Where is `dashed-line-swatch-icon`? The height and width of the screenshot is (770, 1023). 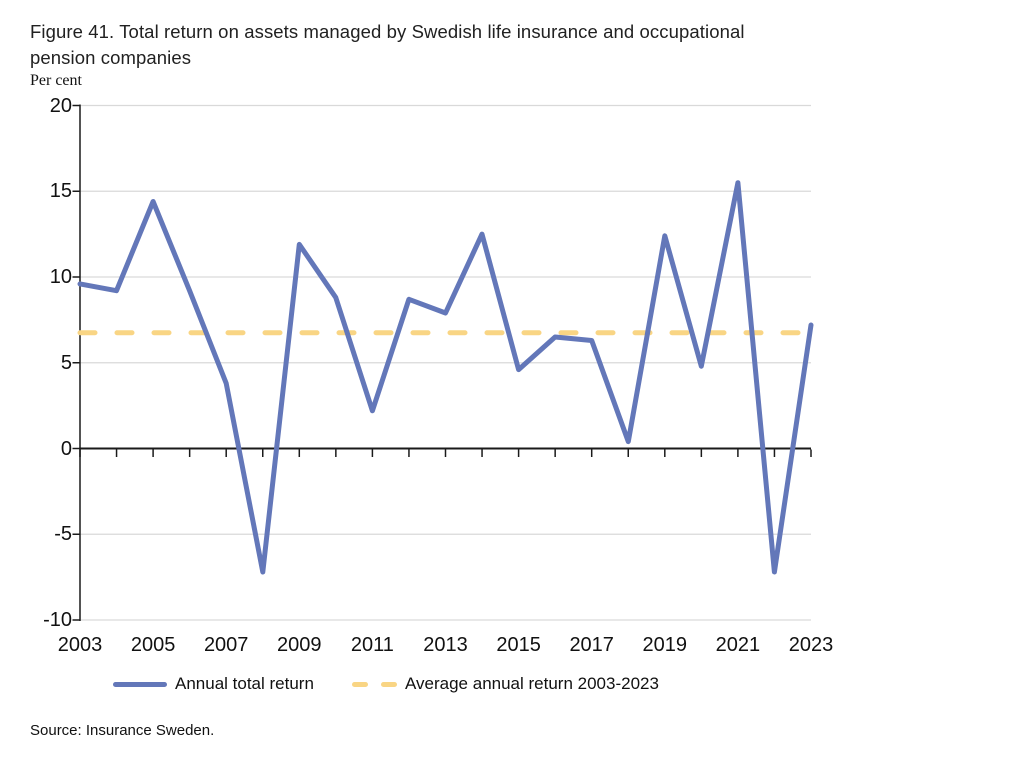 dashed-line-swatch-icon is located at coordinates (374, 684).